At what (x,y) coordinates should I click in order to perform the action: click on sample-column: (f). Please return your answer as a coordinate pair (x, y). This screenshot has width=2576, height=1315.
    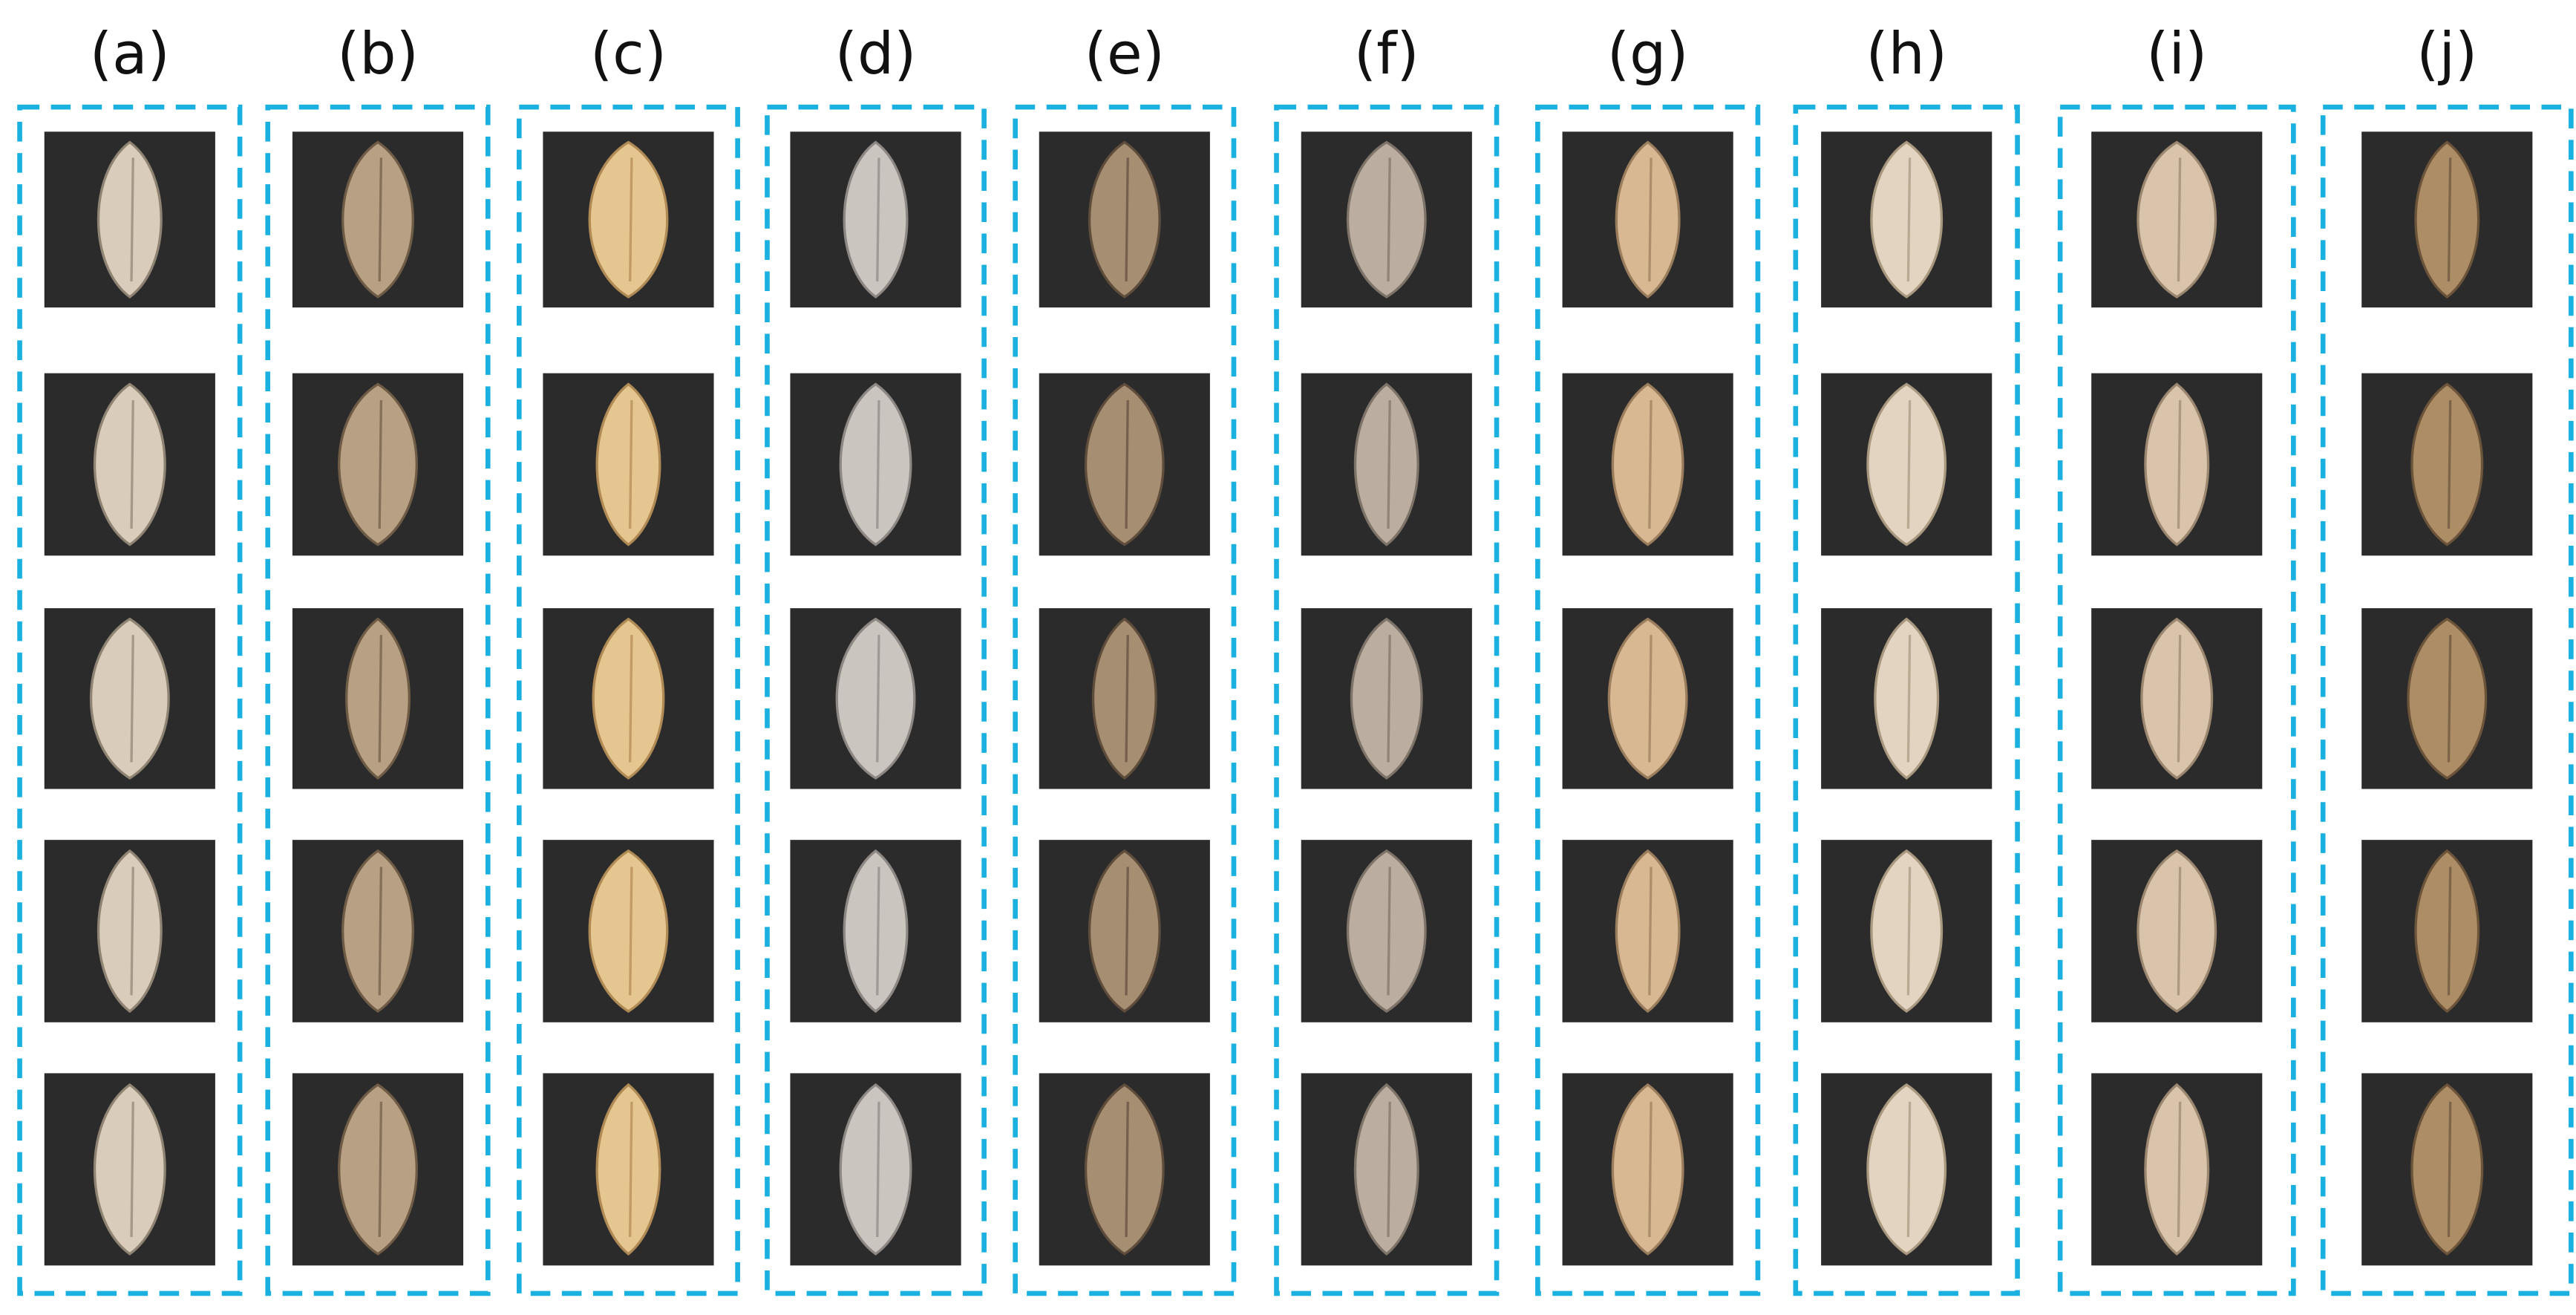
    Looking at the image, I should click on (1387, 658).